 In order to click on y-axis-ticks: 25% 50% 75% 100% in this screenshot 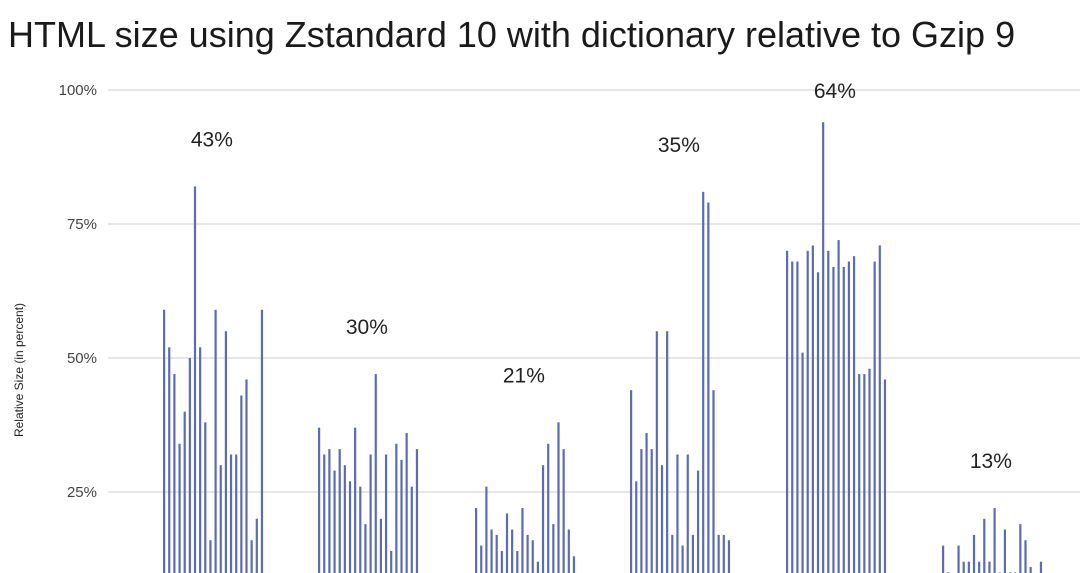, I will do `click(78, 291)`.